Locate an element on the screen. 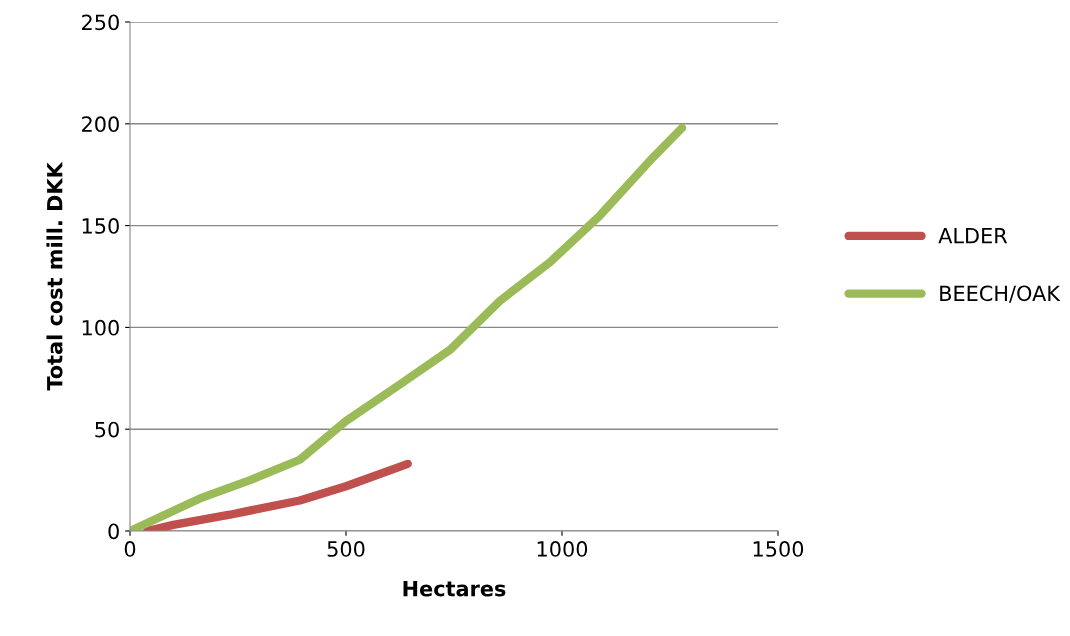 This screenshot has width=1070, height=636. y-tick-label: 200 is located at coordinates (100, 124).